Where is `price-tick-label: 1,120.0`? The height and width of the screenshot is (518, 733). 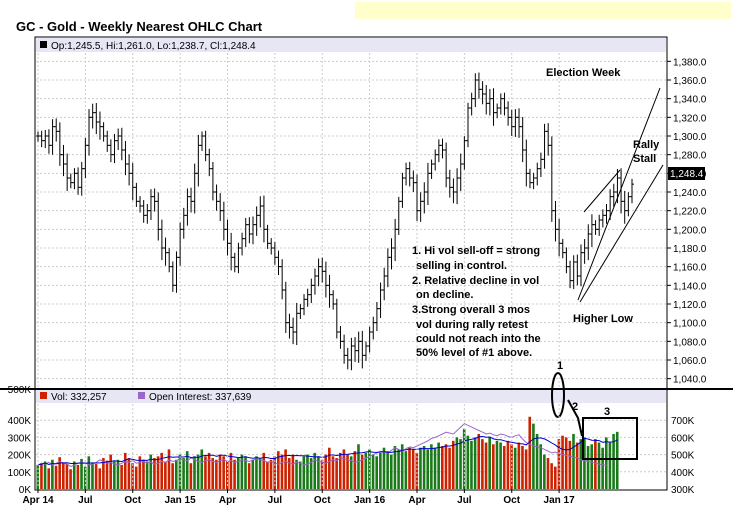
price-tick-label: 1,120.0 is located at coordinates (690, 305).